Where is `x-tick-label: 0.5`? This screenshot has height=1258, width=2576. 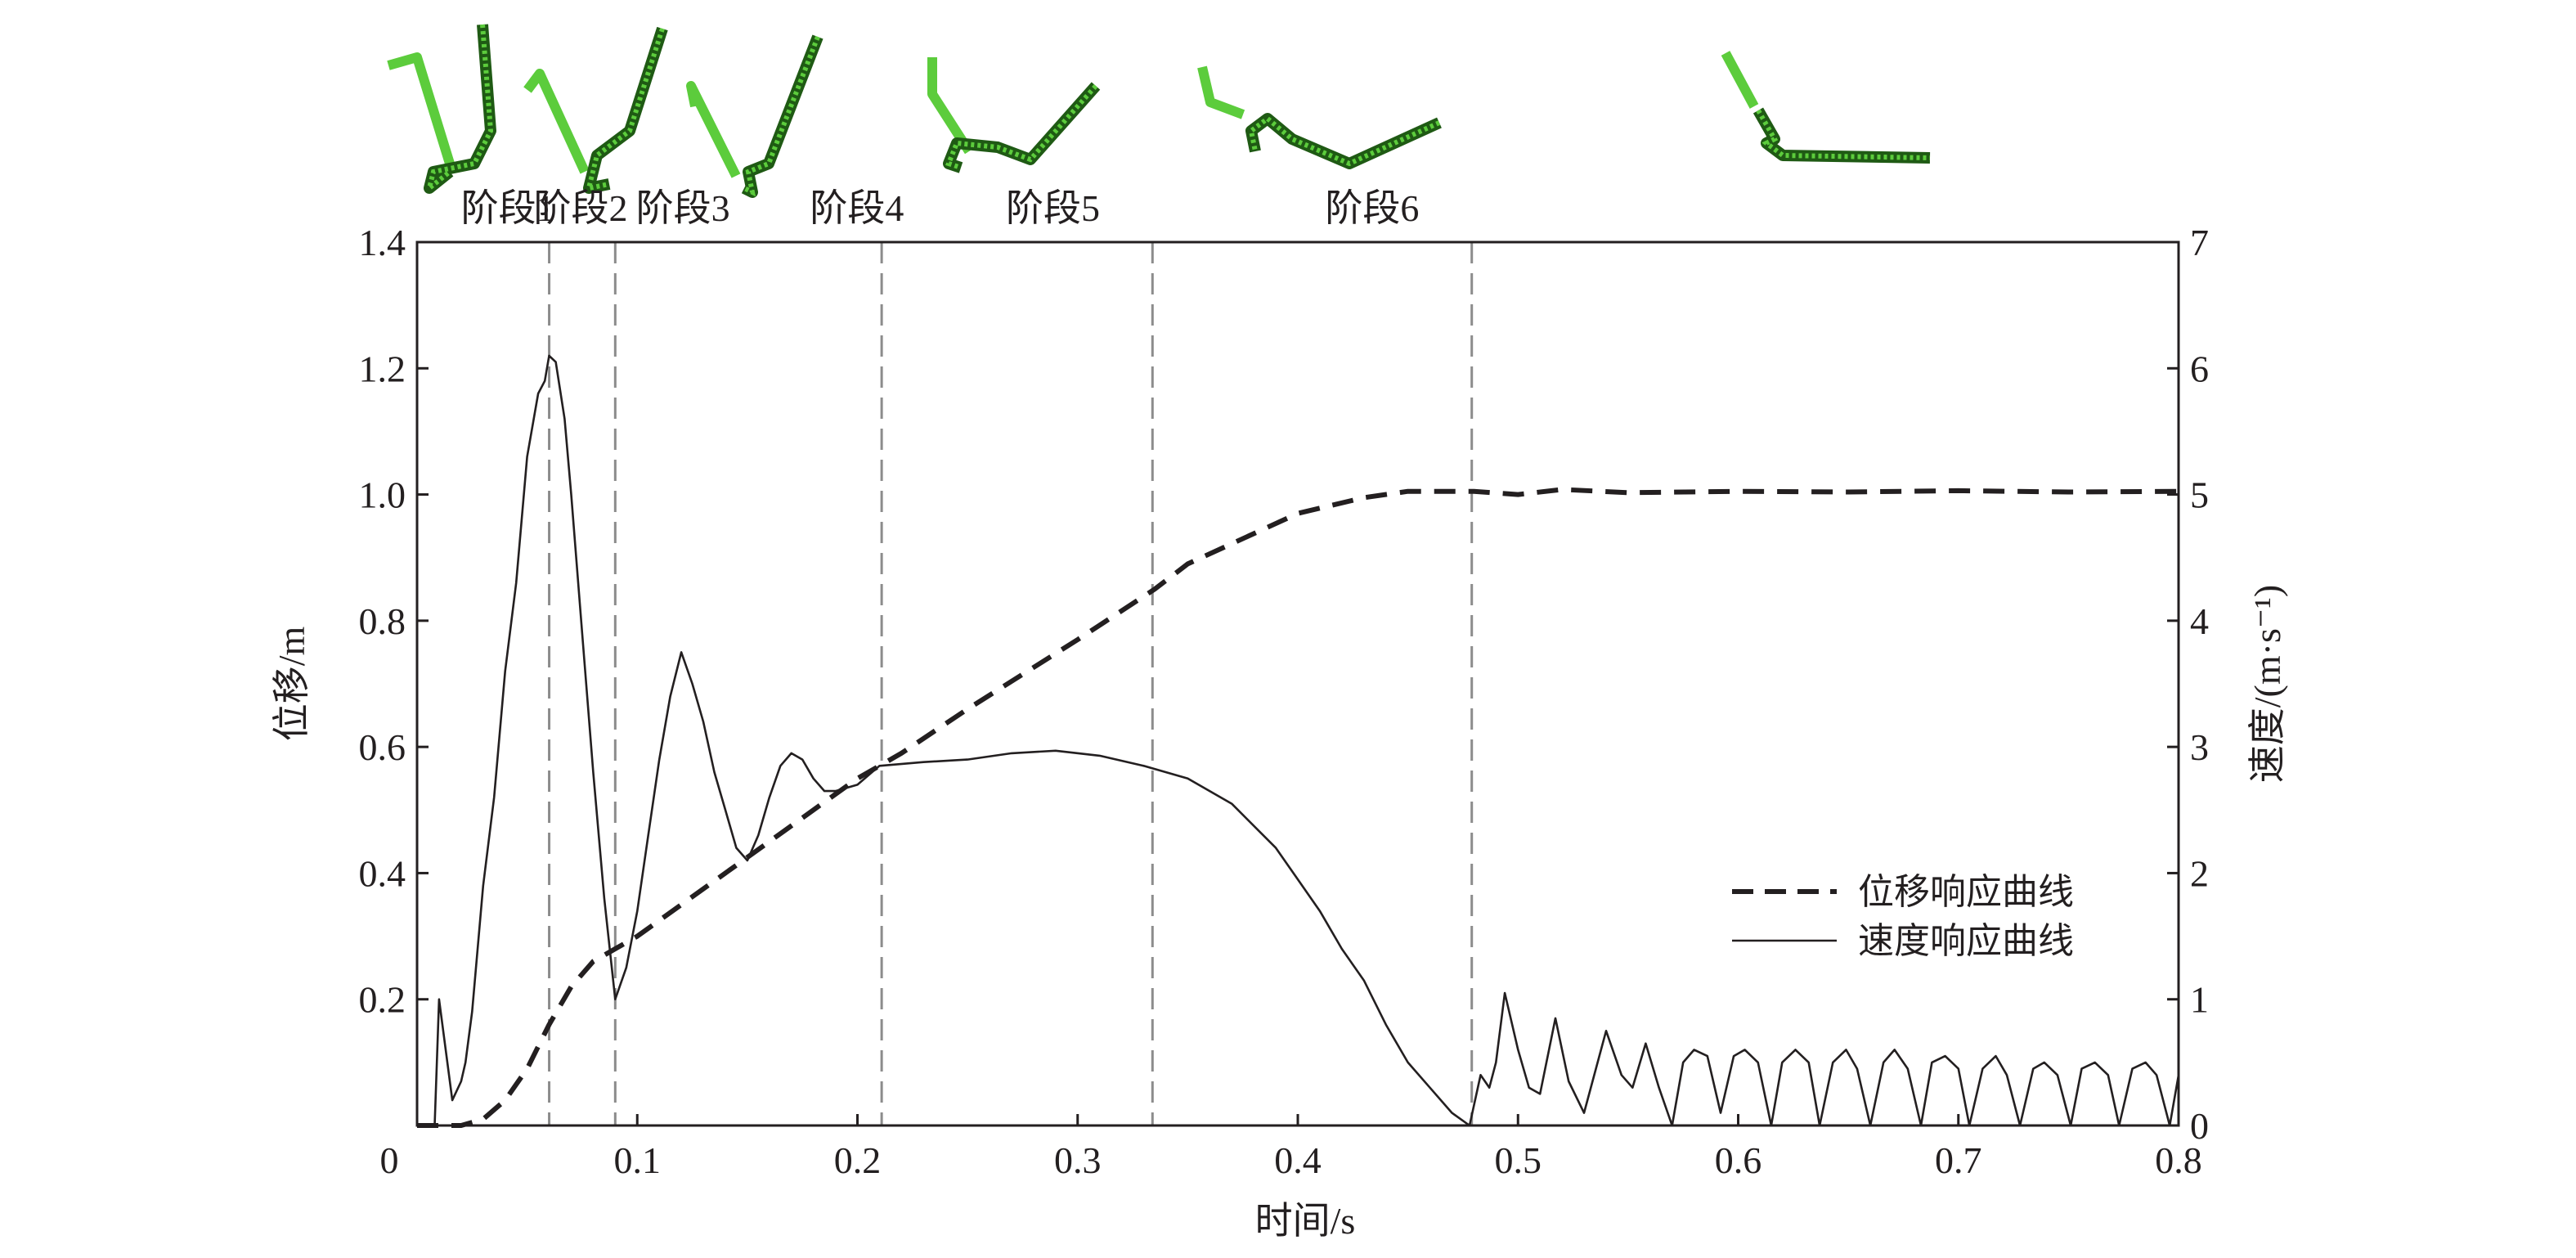
x-tick-label: 0.5 is located at coordinates (1518, 1160).